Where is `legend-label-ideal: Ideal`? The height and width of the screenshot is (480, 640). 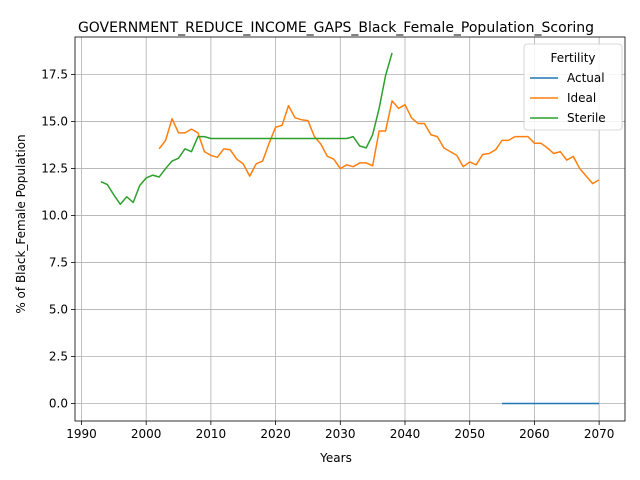 legend-label-ideal: Ideal is located at coordinates (581, 98).